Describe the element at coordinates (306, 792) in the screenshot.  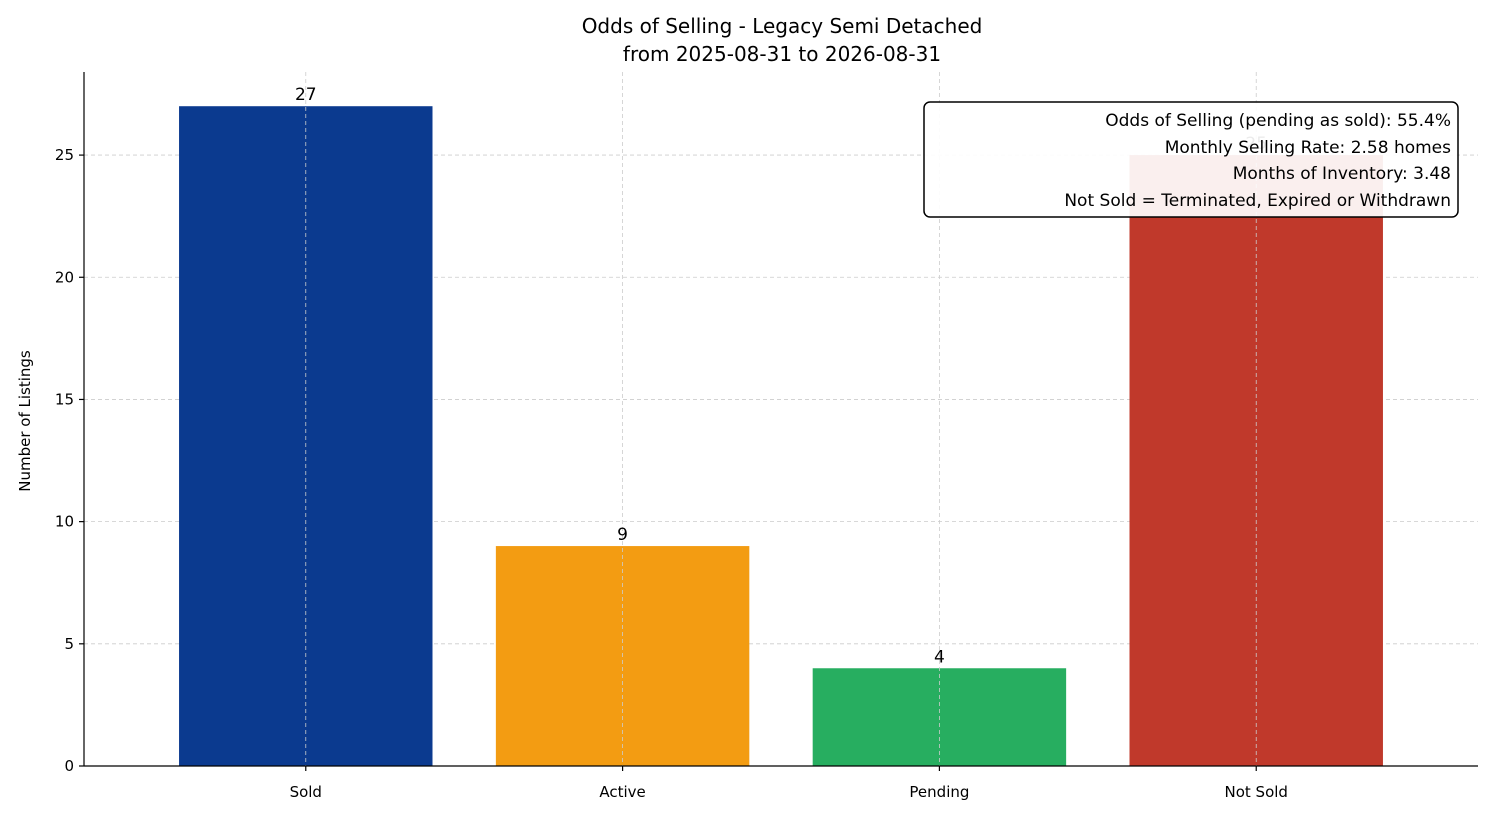
I see `x-tick-label: Sold` at that location.